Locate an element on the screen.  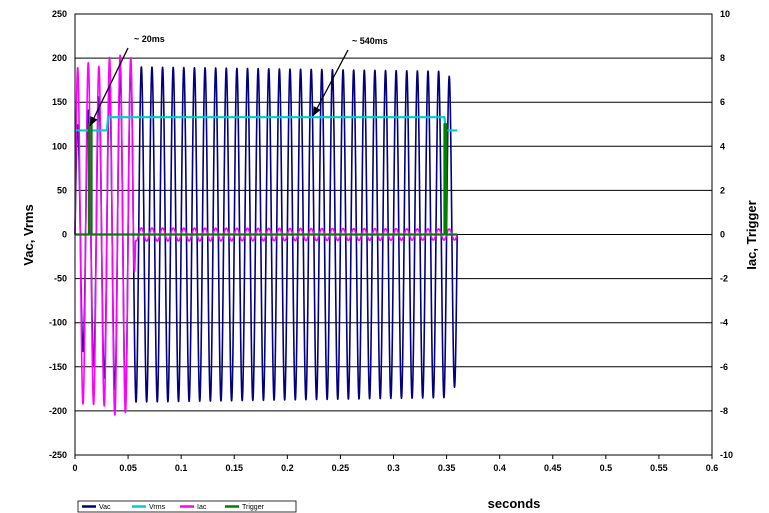
x-tick-4: 0.2 is located at coordinates (287, 468).